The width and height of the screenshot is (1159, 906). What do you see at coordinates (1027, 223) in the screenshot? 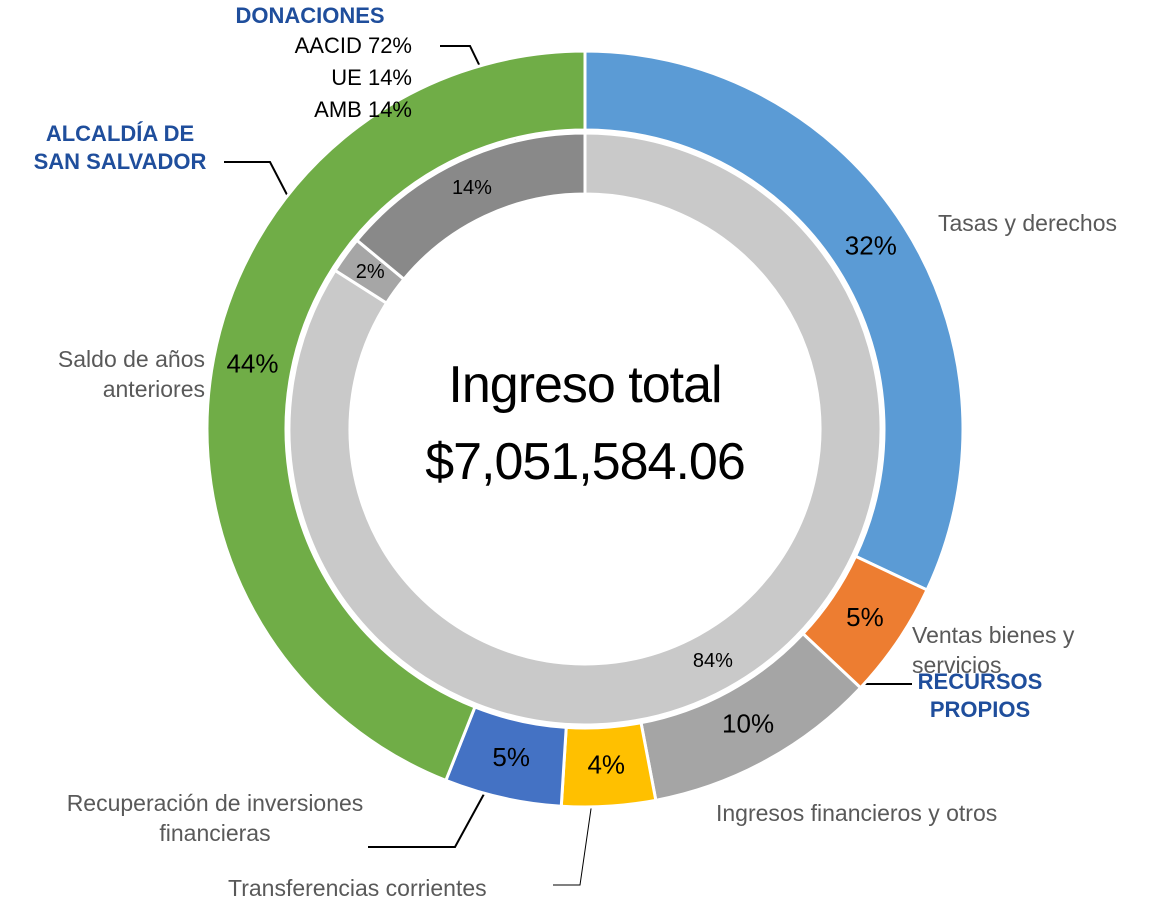
I see `category-label: Tasas y derechos` at bounding box center [1027, 223].